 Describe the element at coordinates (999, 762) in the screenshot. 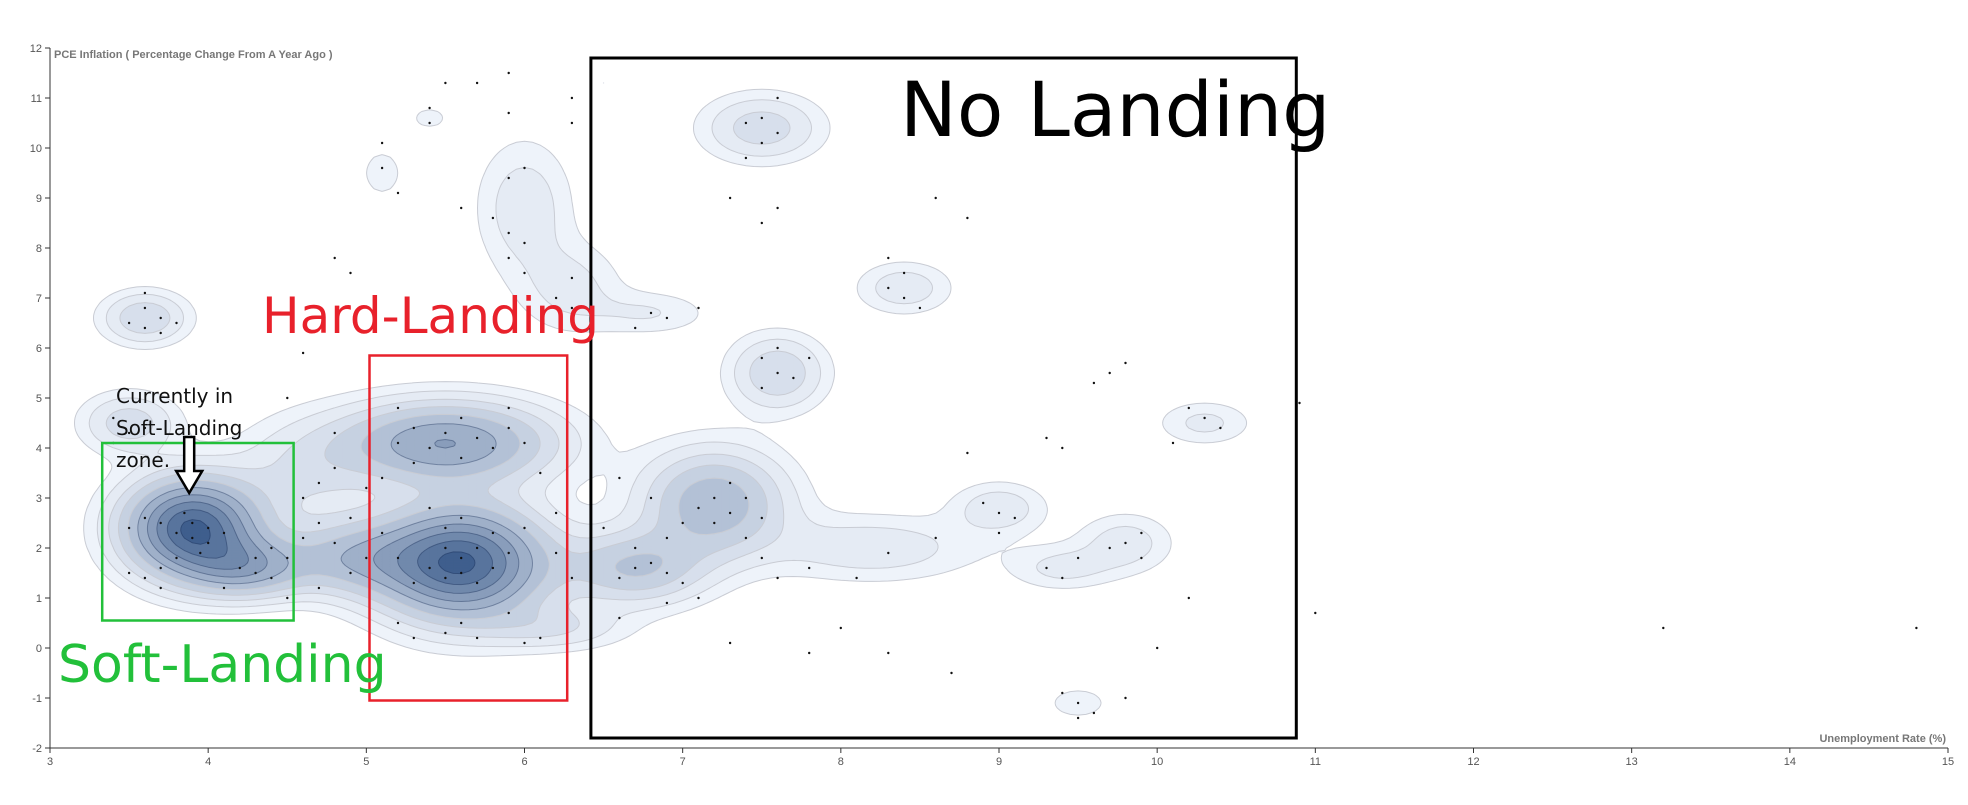

I see `x-tick-label: 9` at that location.